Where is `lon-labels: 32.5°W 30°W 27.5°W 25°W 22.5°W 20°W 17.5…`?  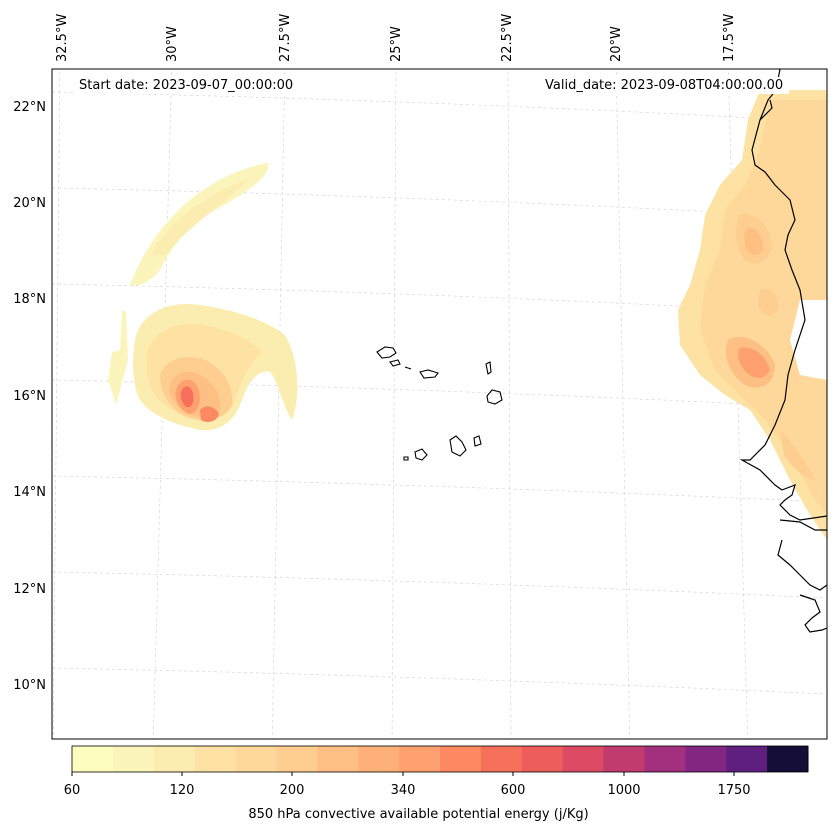
lon-labels: 32.5°W 30°W 27.5°W 25°W 22.5°W 20°W 17.5… is located at coordinates (396, 38).